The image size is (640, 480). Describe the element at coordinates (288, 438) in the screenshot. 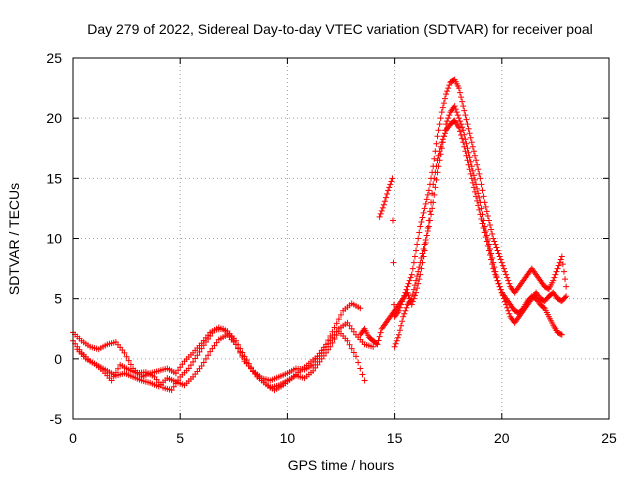

I see `x-tick-label: 10` at that location.